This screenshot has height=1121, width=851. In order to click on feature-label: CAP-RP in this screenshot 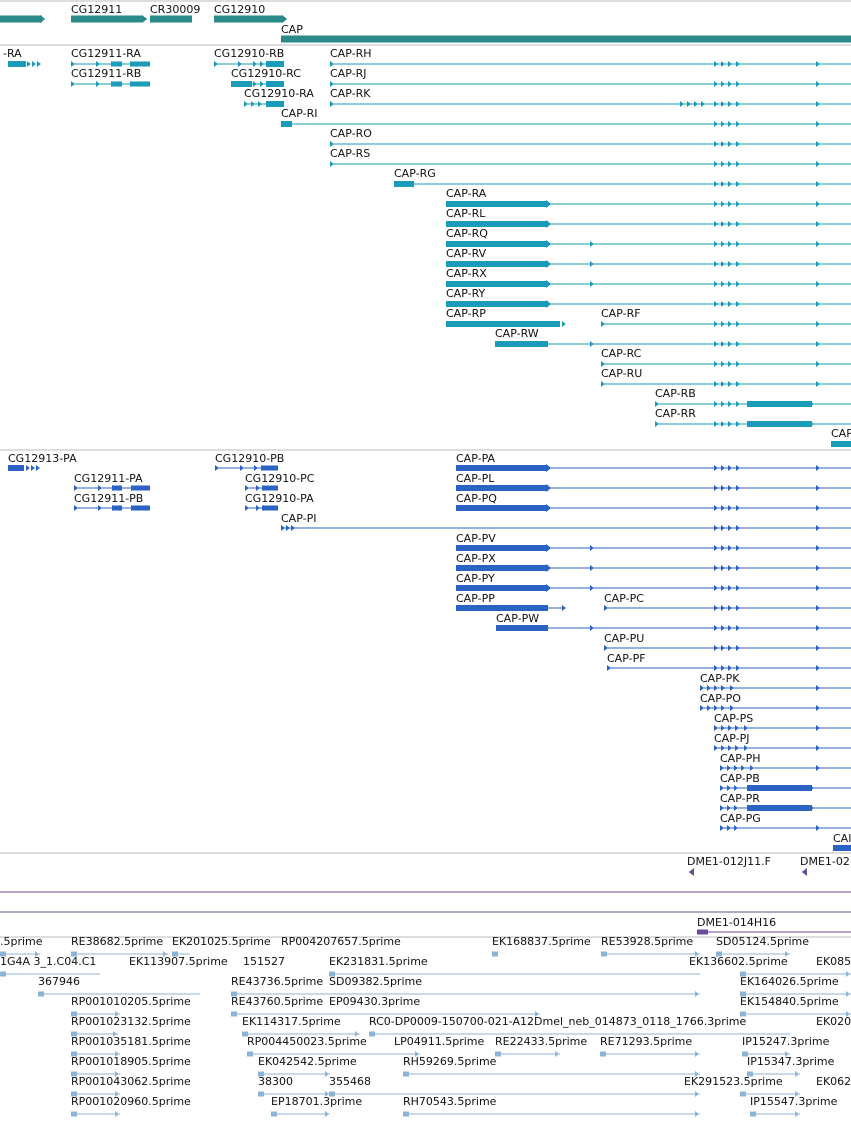, I will do `click(466, 313)`.